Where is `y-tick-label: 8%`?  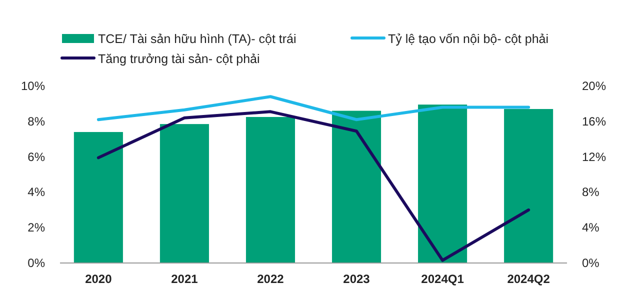
y-tick-label: 8% is located at coordinates (37, 121).